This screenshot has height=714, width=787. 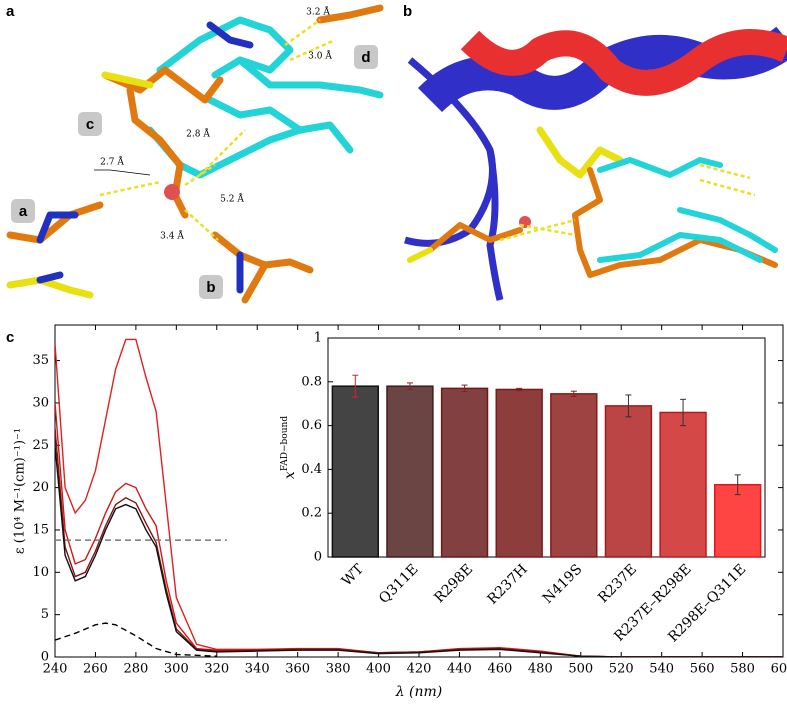 What do you see at coordinates (495, 225) in the screenshot?
I see `loop` at bounding box center [495, 225].